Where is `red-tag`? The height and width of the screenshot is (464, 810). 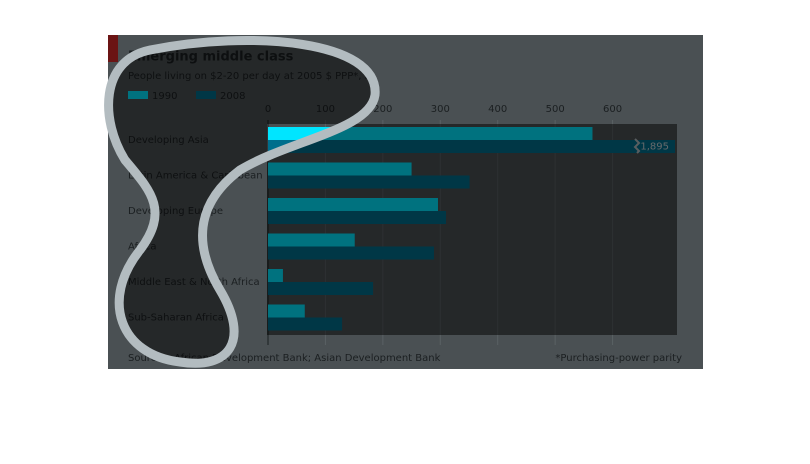 red-tag is located at coordinates (113, 48).